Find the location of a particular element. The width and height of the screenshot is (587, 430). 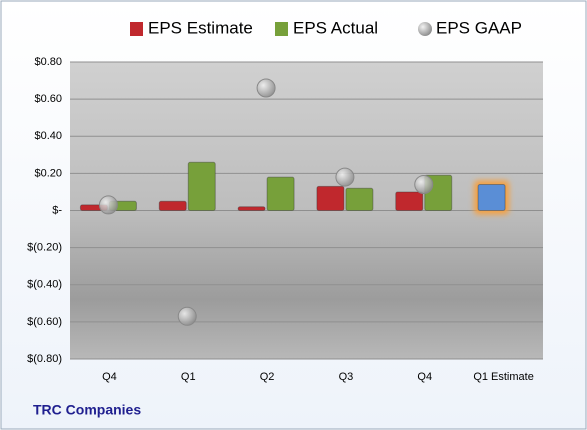

y-tick-label: $- is located at coordinates (57, 210).